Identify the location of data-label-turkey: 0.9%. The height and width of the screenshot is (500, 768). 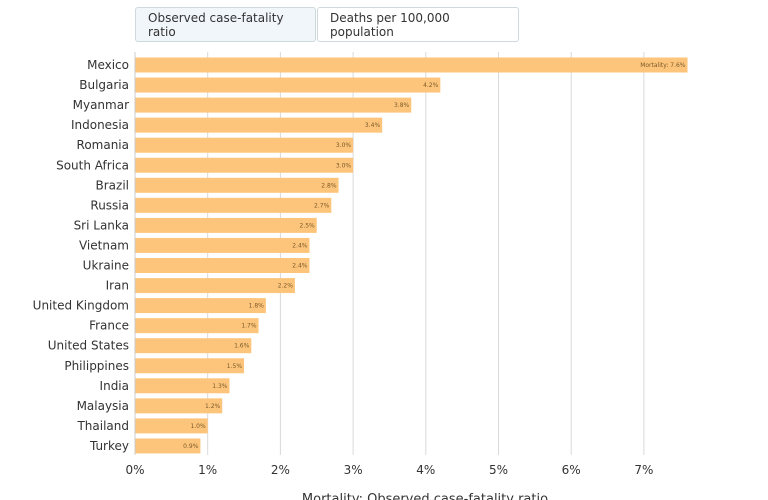
(191, 446).